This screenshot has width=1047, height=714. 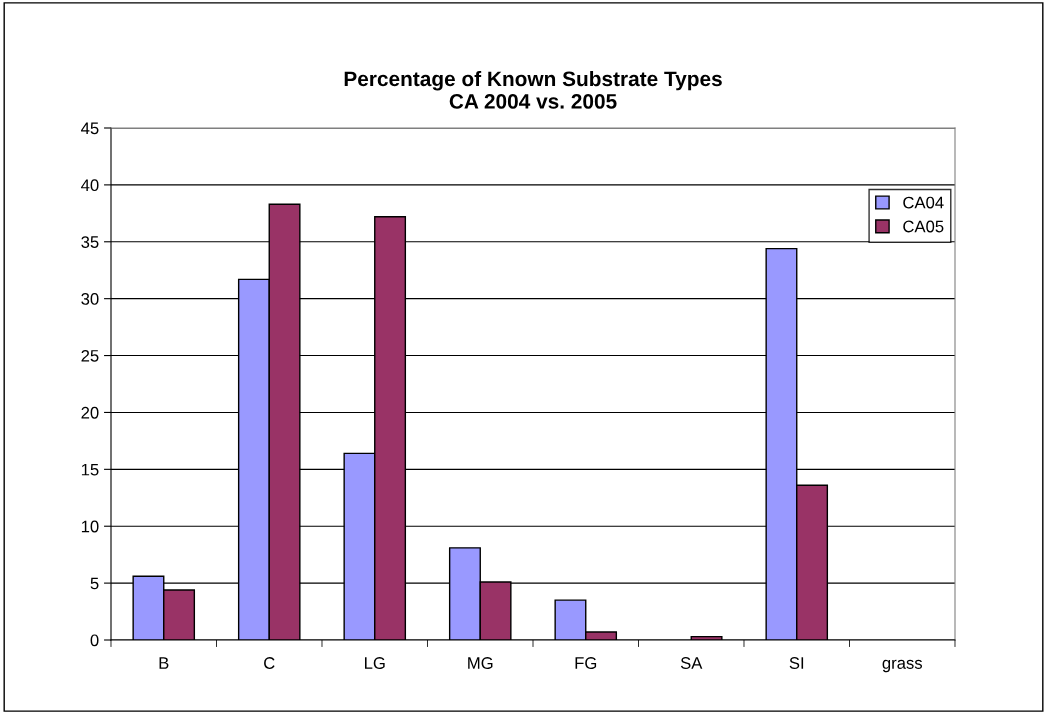 I want to click on y-tick-label: 5, so click(x=94, y=583).